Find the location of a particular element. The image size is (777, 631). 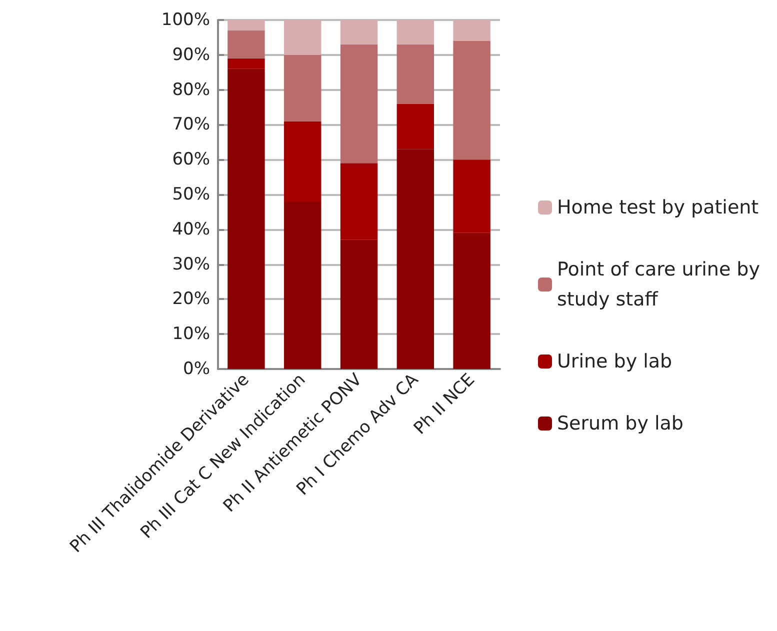

legend-label: Serum by lab is located at coordinates (620, 423).